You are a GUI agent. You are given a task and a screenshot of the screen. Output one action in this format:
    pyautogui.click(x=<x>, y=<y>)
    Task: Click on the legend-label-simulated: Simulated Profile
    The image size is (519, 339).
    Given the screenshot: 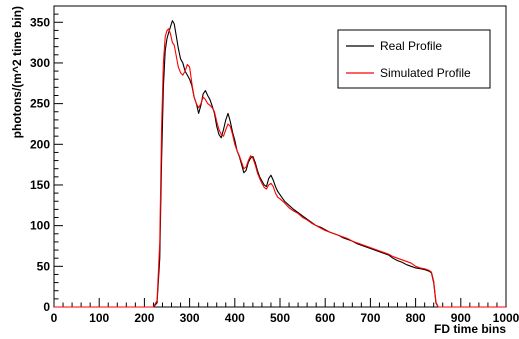 What is the action you would take?
    pyautogui.click(x=425, y=73)
    